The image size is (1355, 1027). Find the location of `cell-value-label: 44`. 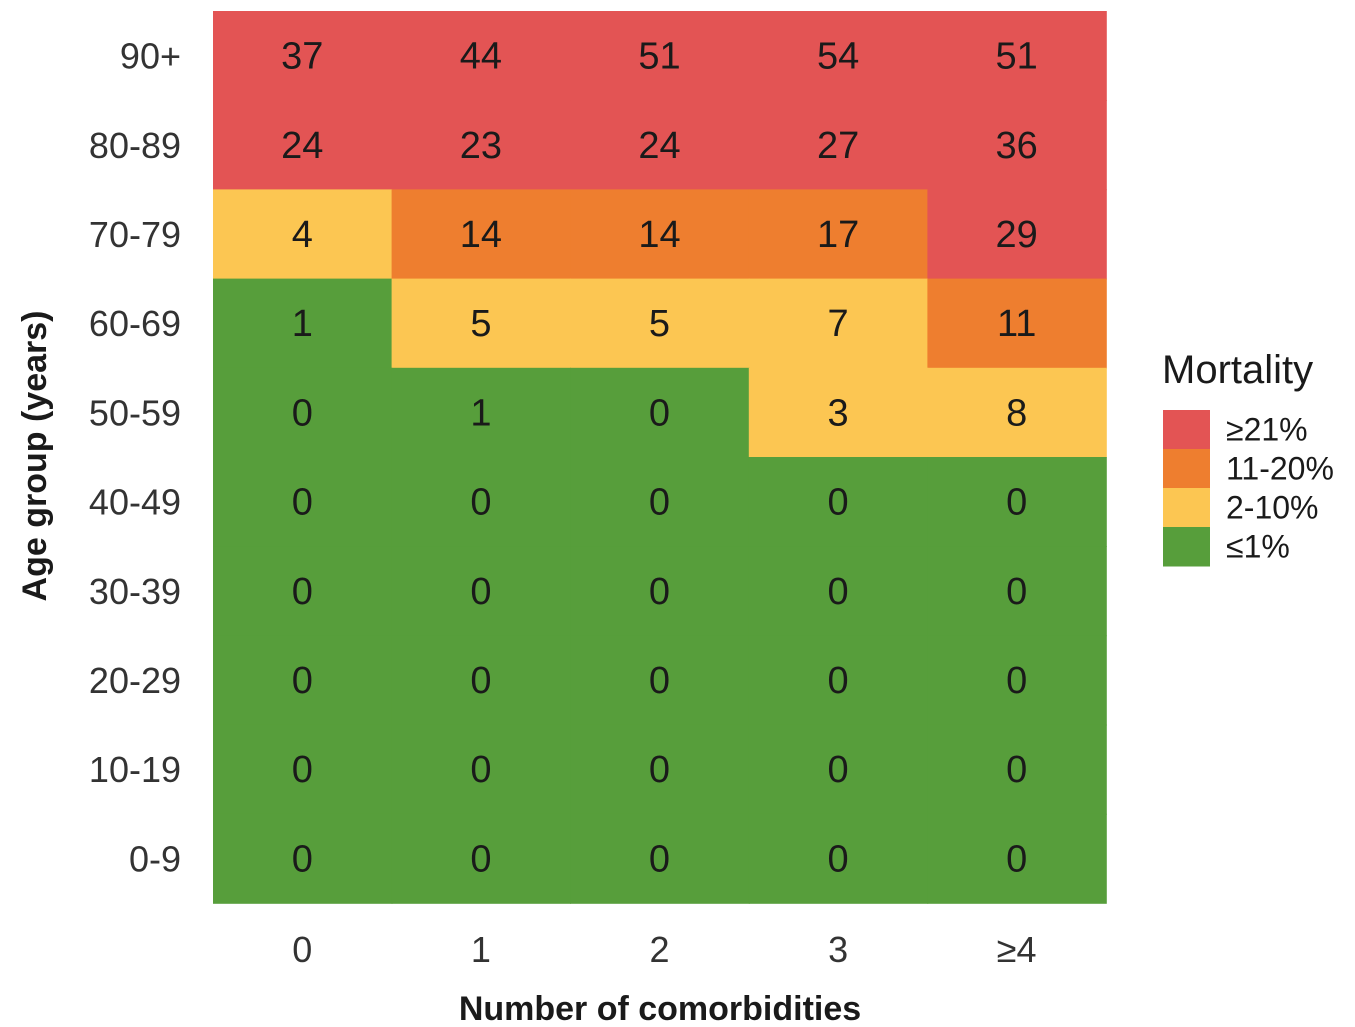

cell-value-label: 44 is located at coordinates (481, 57).